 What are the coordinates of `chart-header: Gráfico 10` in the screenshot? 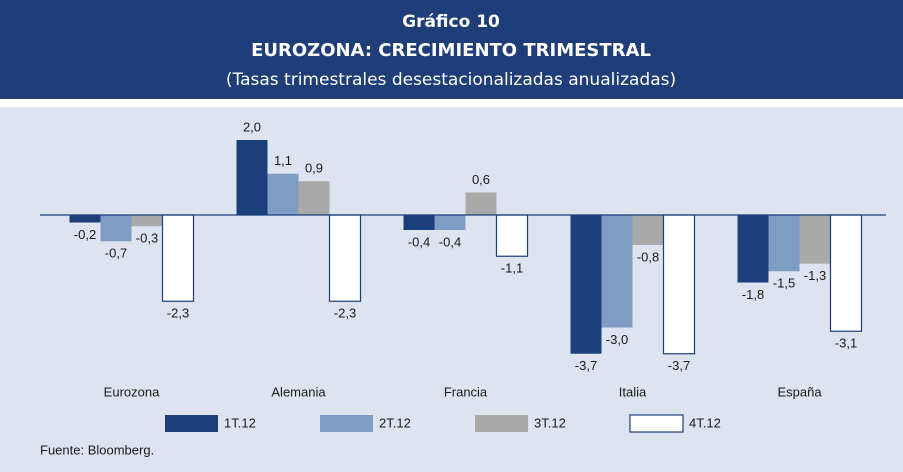 It's located at (451, 22).